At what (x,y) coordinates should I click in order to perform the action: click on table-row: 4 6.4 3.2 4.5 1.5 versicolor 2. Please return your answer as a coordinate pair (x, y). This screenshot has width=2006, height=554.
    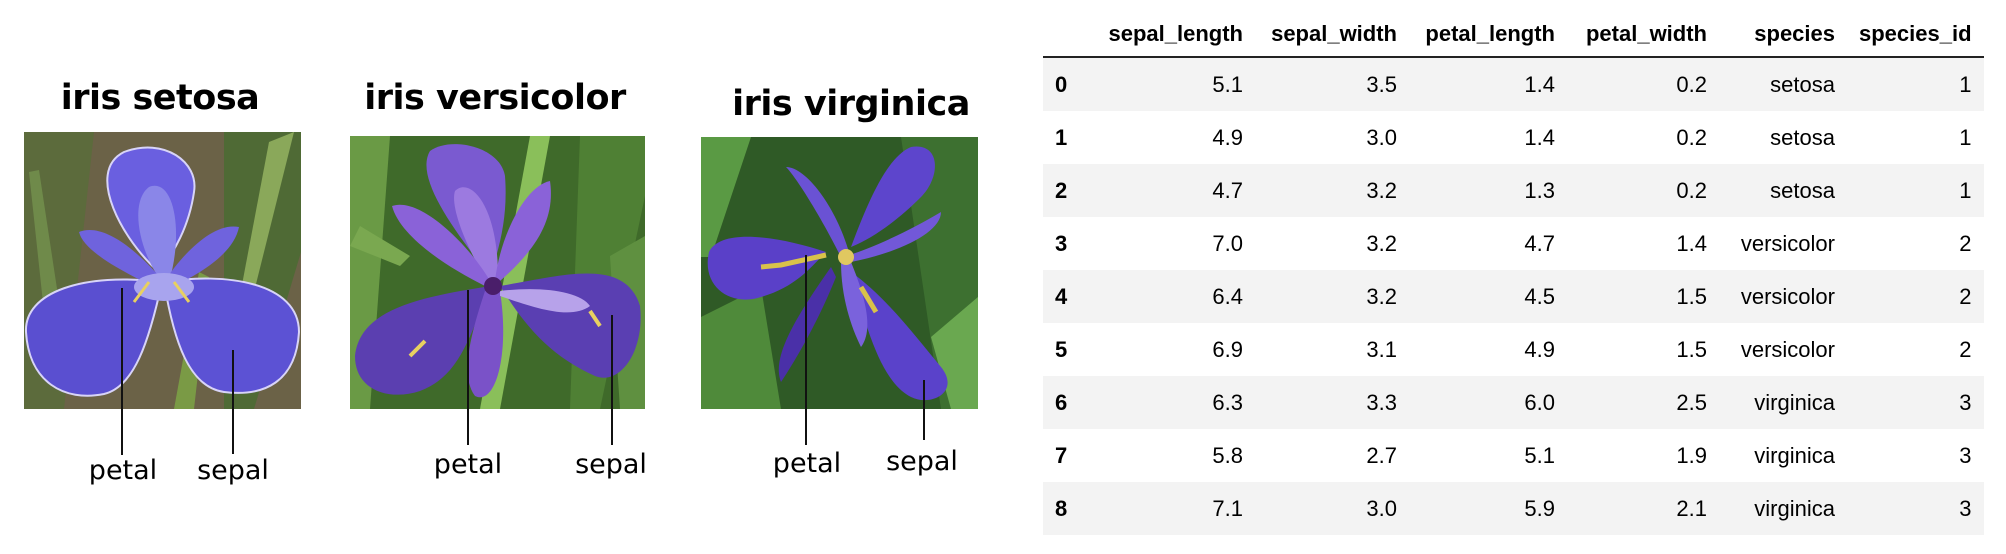
    Looking at the image, I should click on (1513, 296).